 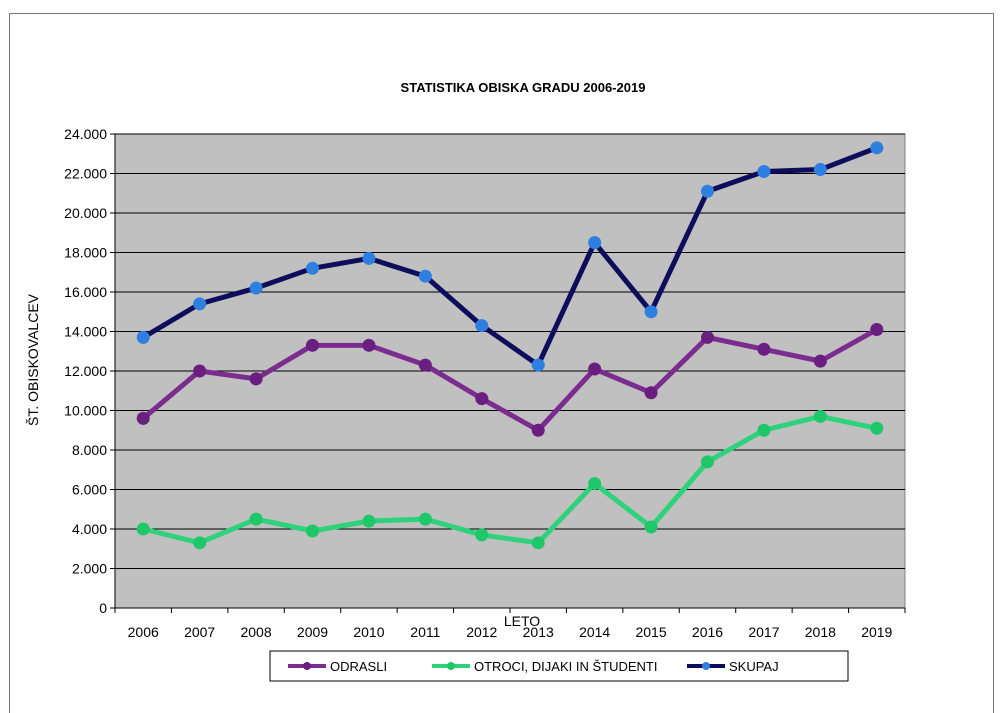 What do you see at coordinates (85, 411) in the screenshot?
I see `y-tick-label: 10.000` at bounding box center [85, 411].